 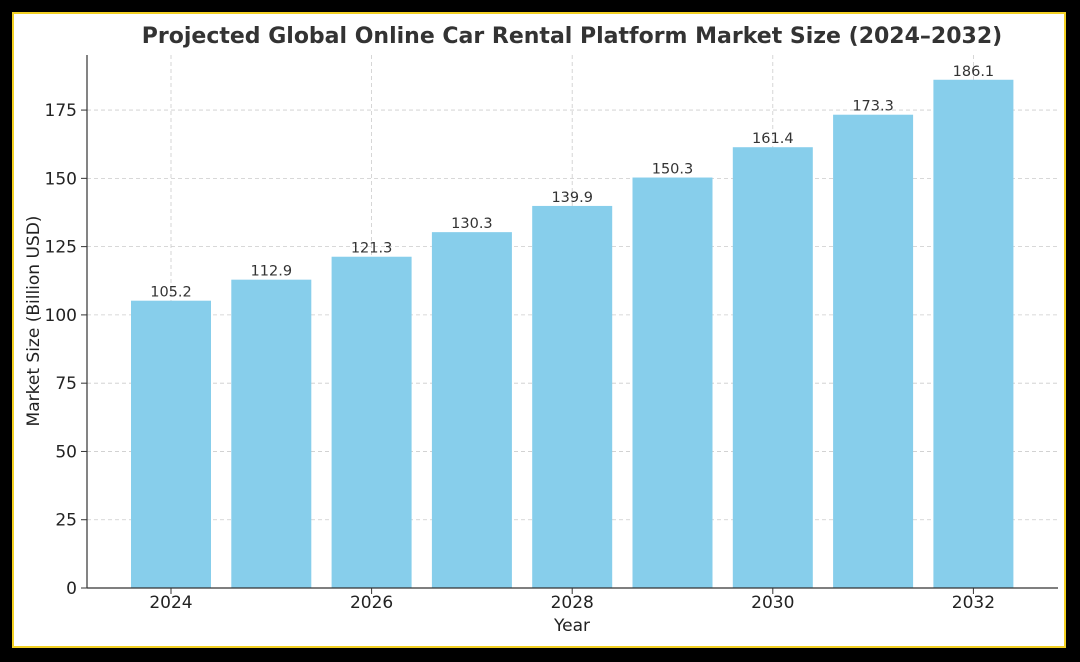 What do you see at coordinates (61, 248) in the screenshot?
I see `y-tick-label: 125` at bounding box center [61, 248].